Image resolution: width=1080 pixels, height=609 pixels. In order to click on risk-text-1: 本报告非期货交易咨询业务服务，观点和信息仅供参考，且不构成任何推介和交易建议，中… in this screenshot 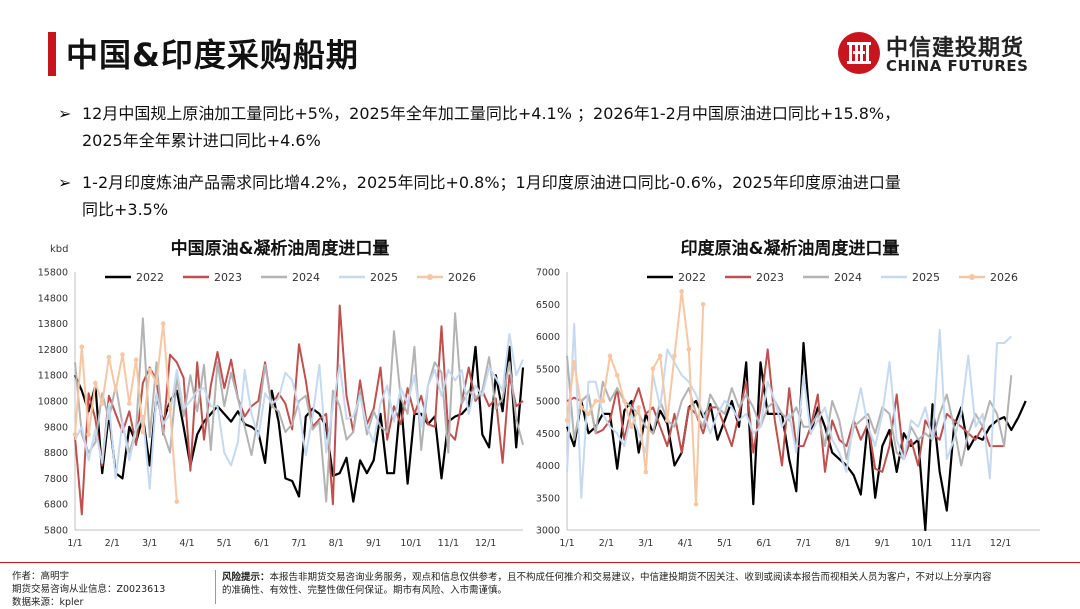, I will do `click(630, 577)`.